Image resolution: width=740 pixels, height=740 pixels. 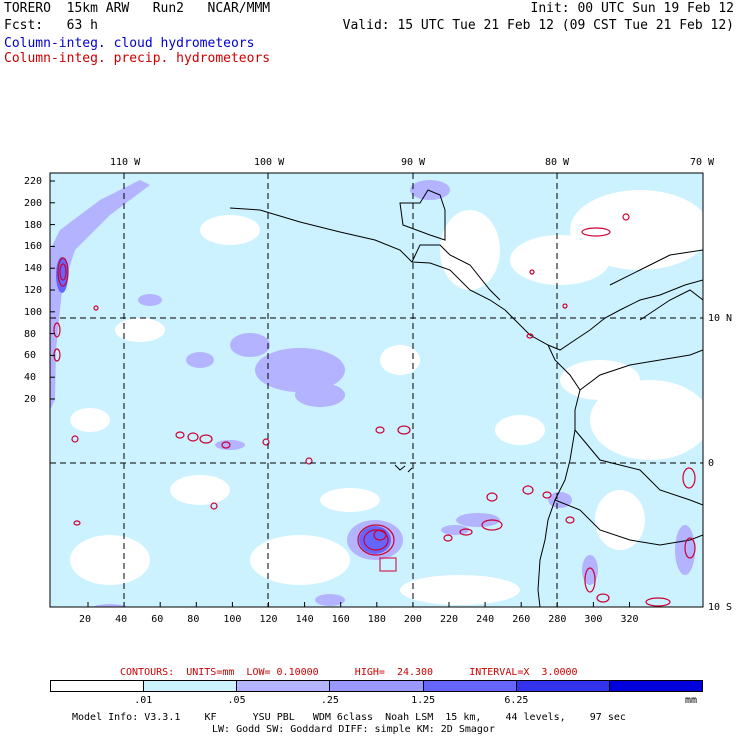 What do you see at coordinates (33, 269) in the screenshot?
I see `y-tick-label: 140` at bounding box center [33, 269].